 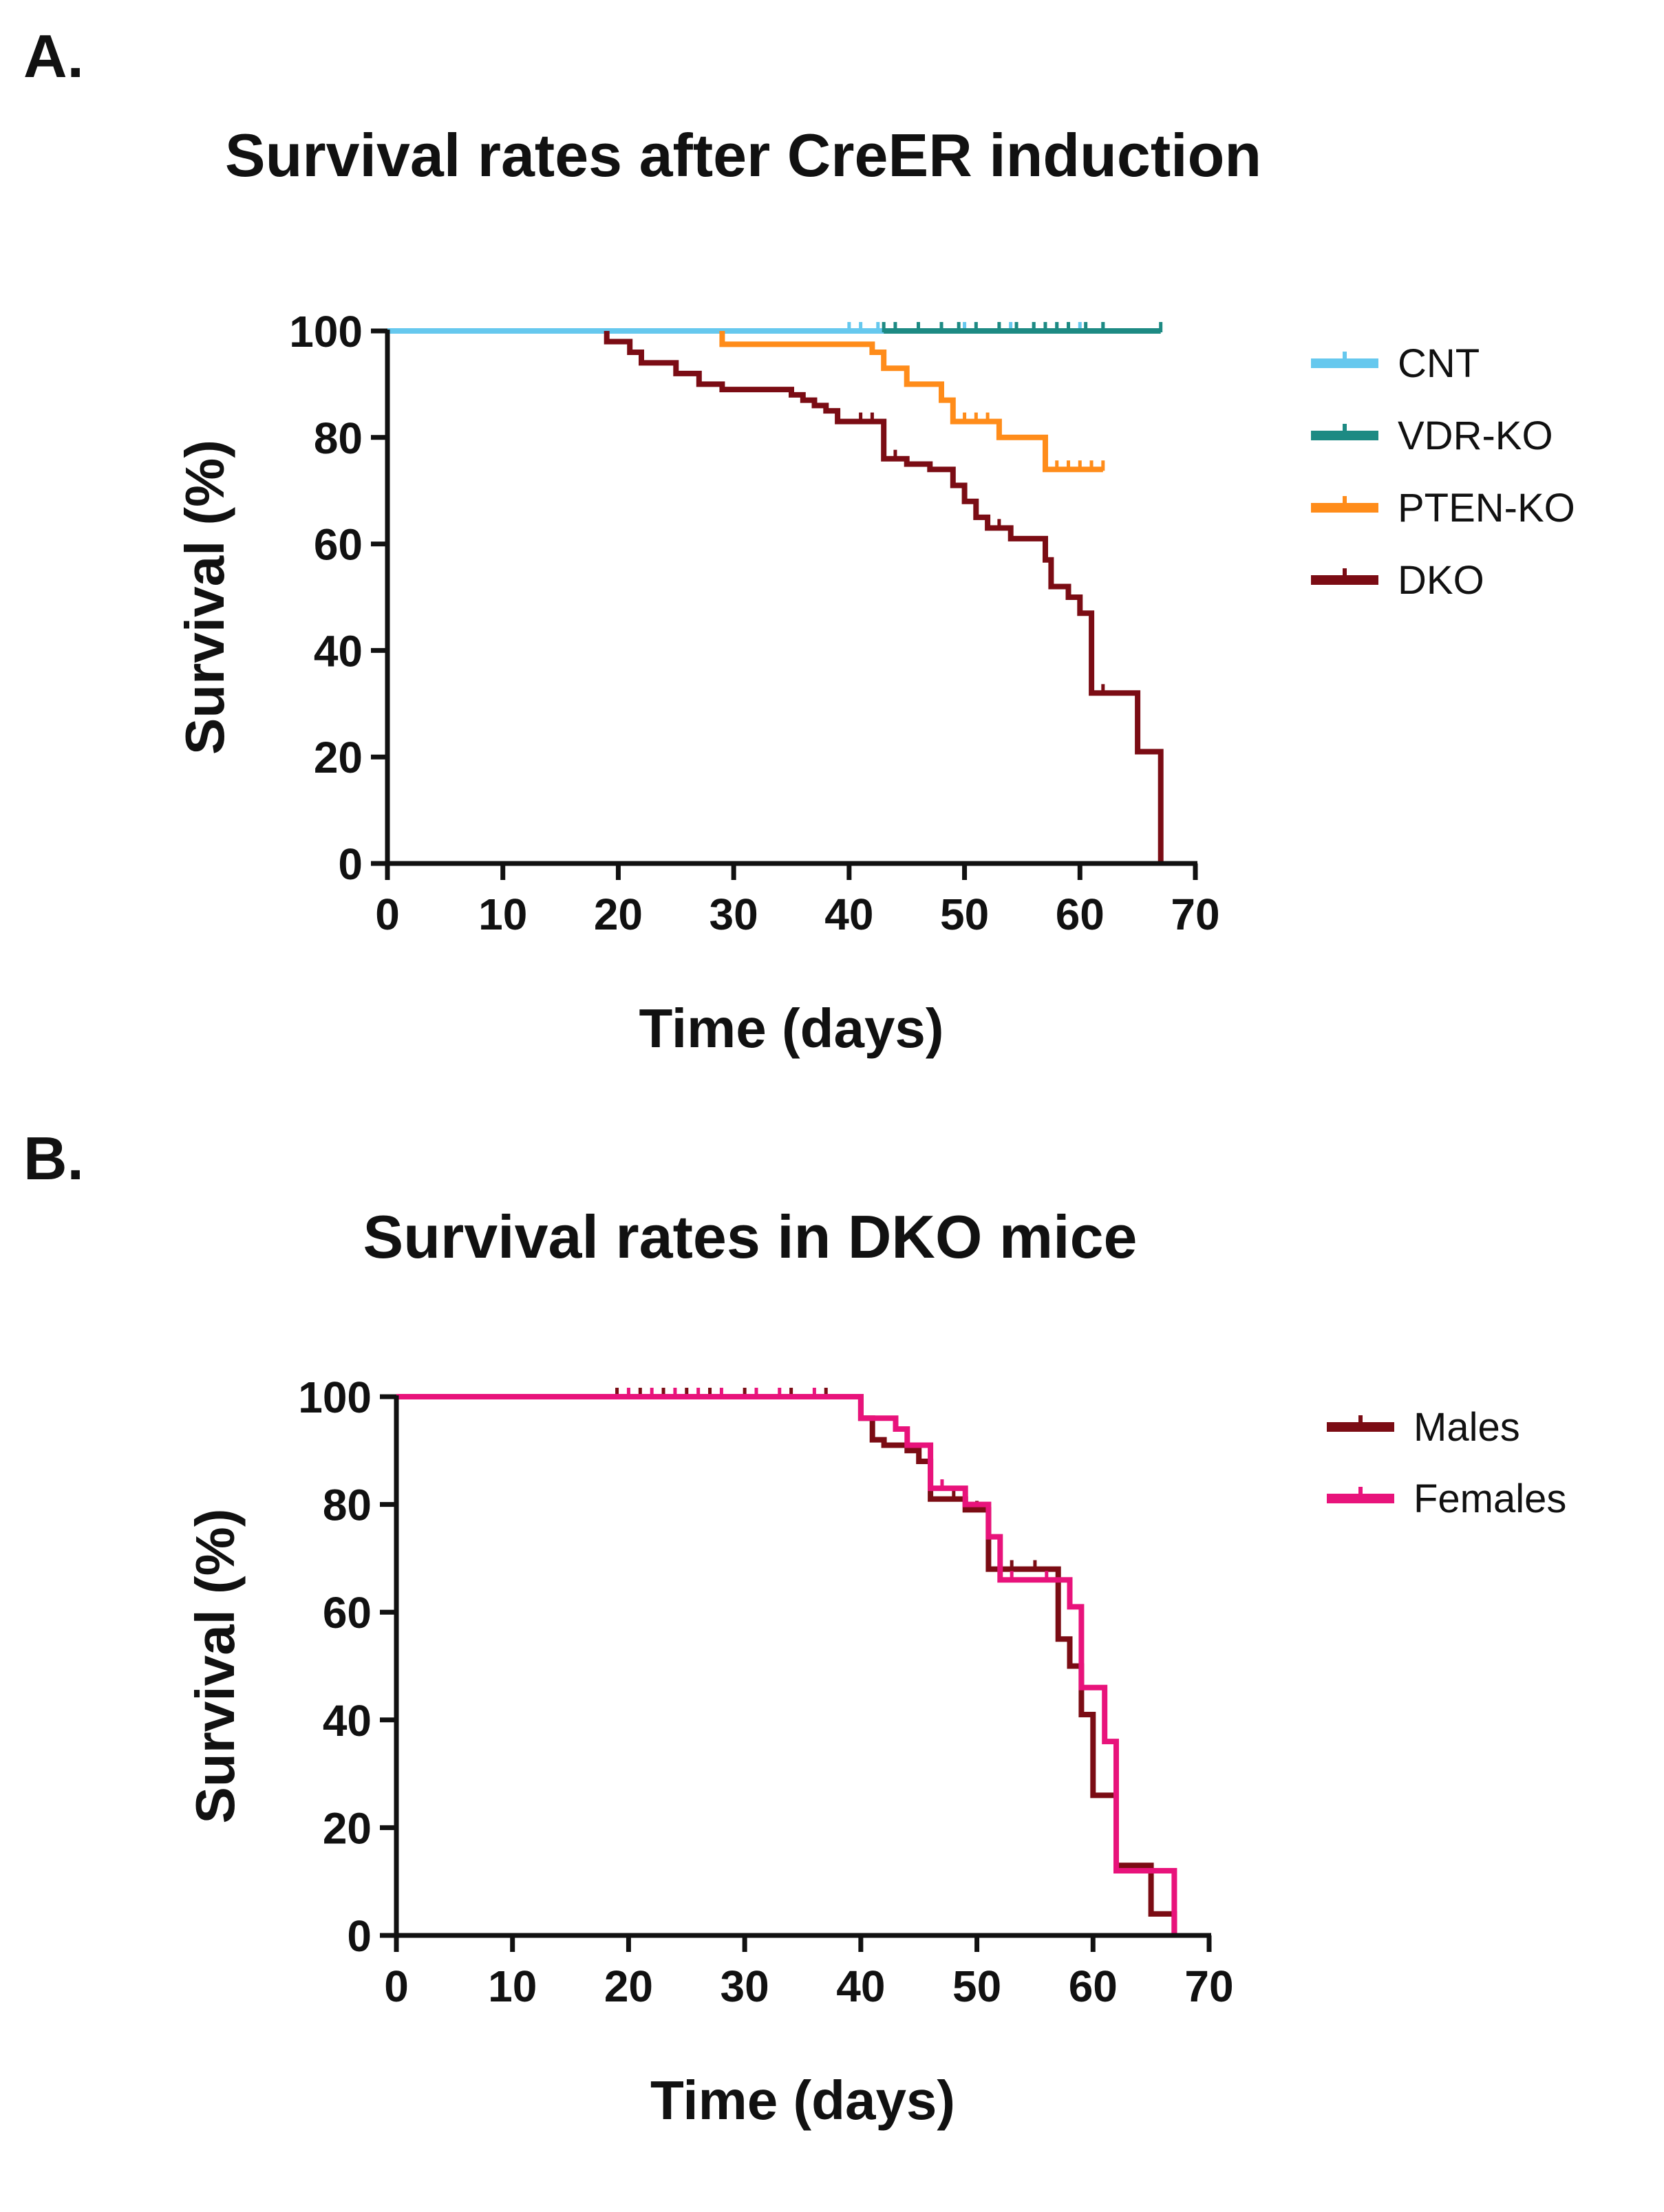 What do you see at coordinates (618, 915) in the screenshot?
I see `chart-a-x-tick-label: 20` at bounding box center [618, 915].